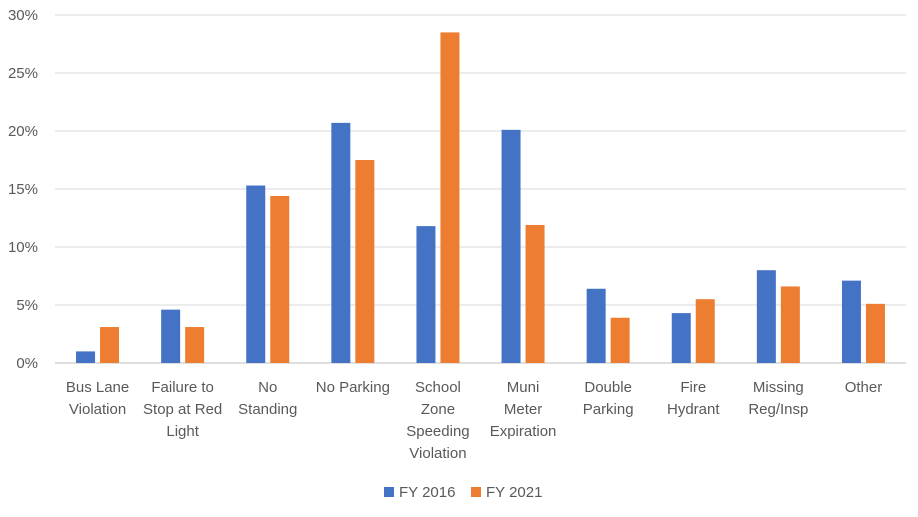 Image resolution: width=918 pixels, height=517 pixels. I want to click on x-category-label: Bus Lane Violation, so click(97, 398).